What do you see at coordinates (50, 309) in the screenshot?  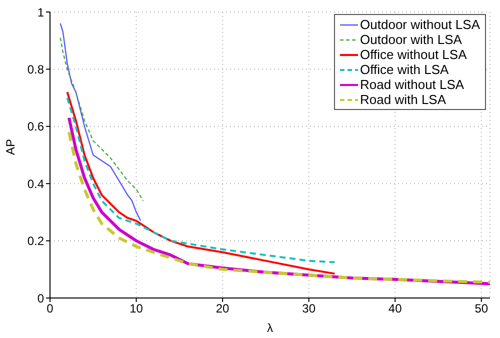 I see `x-tick-label: 0` at bounding box center [50, 309].